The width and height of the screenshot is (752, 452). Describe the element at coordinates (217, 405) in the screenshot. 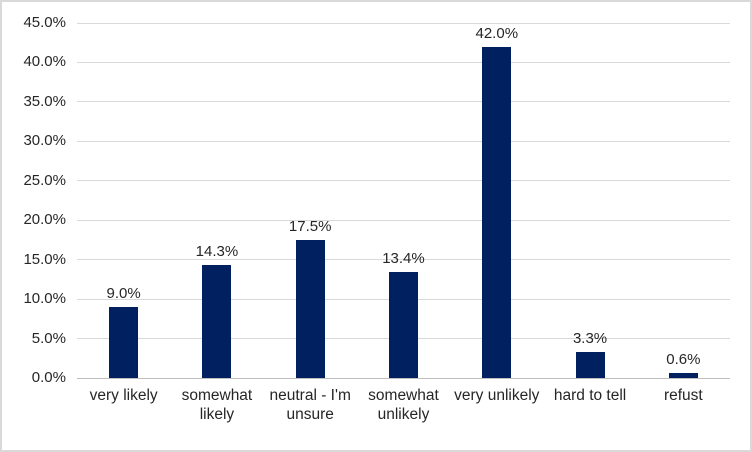

I see `x-axis-category-label: somewhat likely` at that location.